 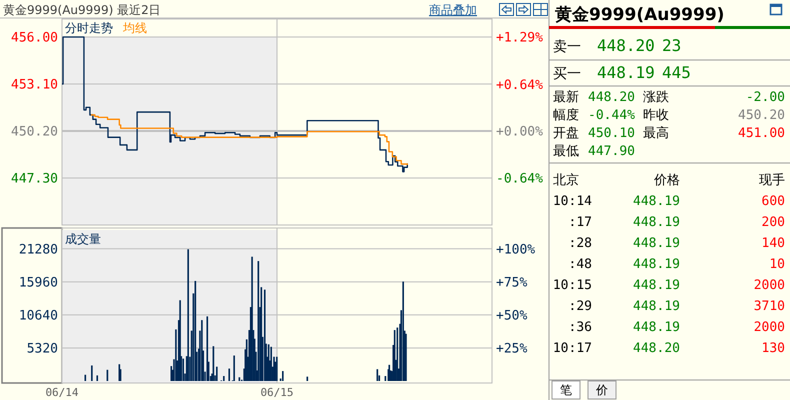 I want to click on series-label: 分时走势, so click(x=89, y=28).